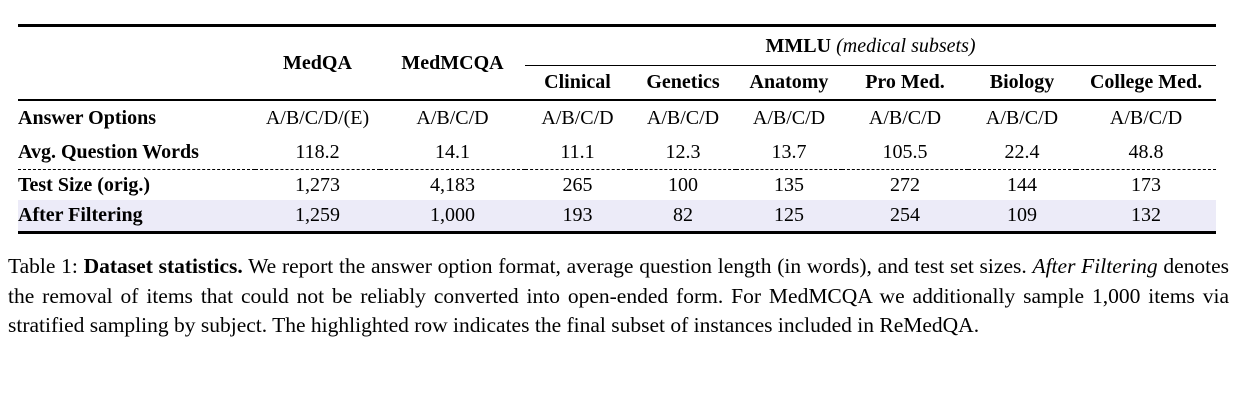 Image resolution: width=1236 pixels, height=402 pixels. What do you see at coordinates (452, 184) in the screenshot?
I see `cell: 4,183` at bounding box center [452, 184].